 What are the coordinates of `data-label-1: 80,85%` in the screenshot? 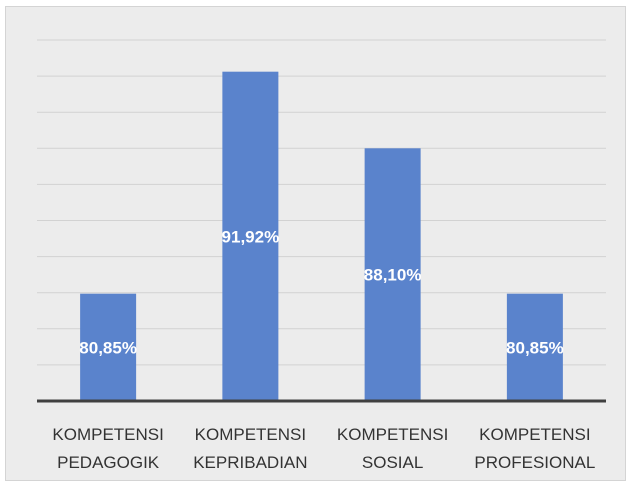 It's located at (108, 347).